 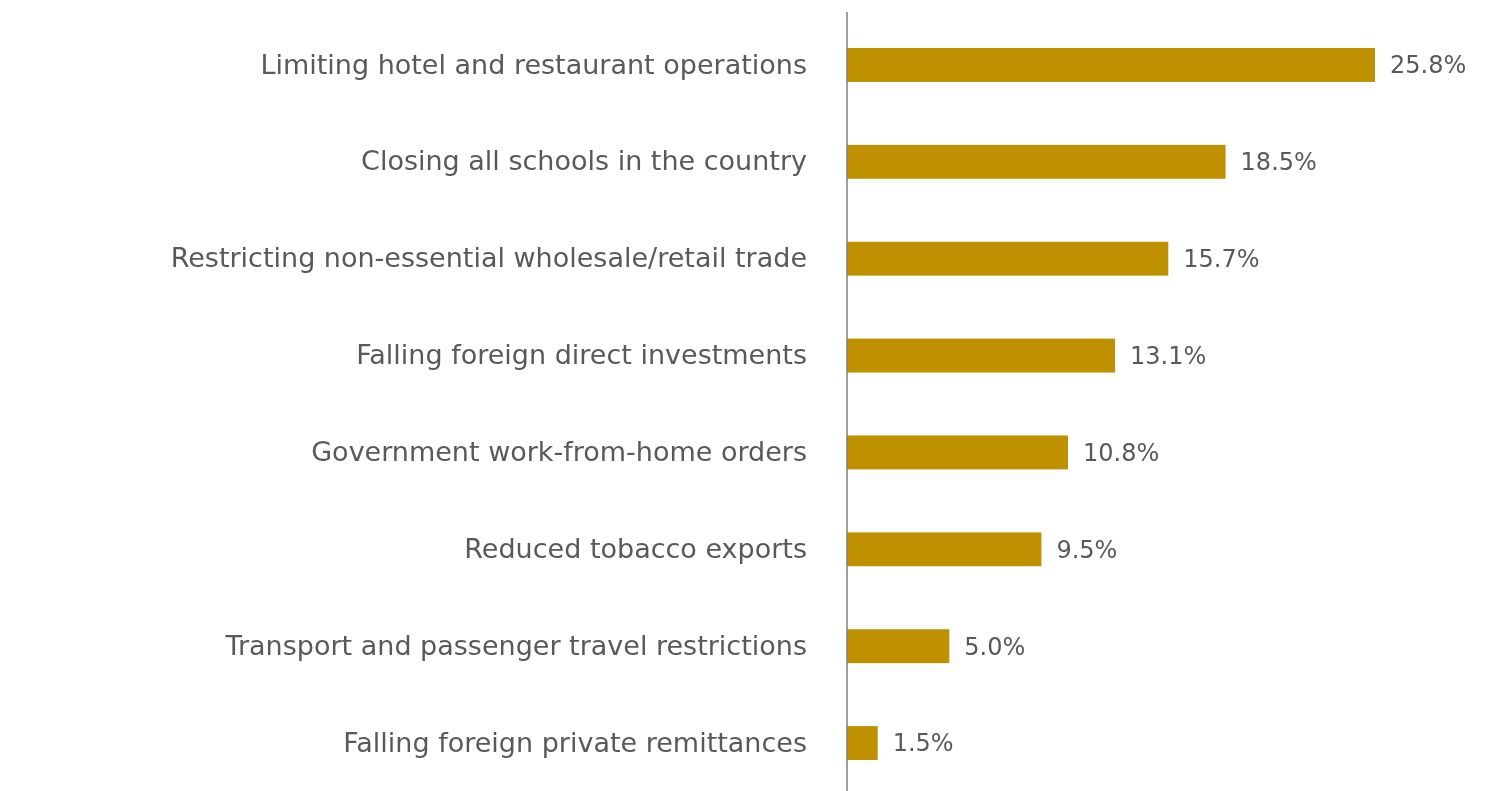 I want to click on data-label: 25.8%, so click(x=1428, y=65).